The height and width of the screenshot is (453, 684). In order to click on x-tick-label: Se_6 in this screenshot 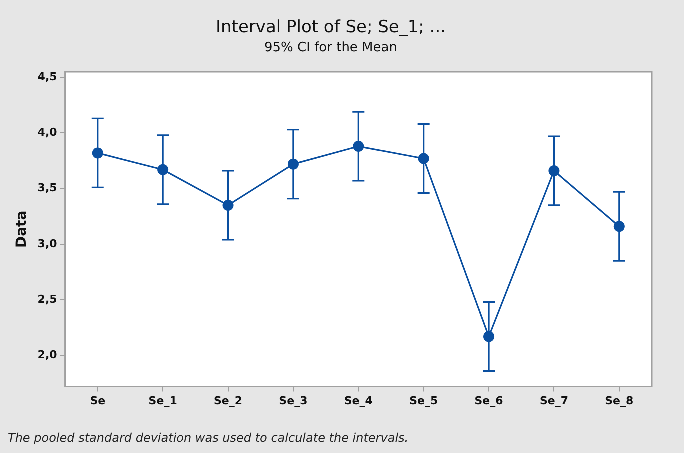, I will do `click(489, 401)`.